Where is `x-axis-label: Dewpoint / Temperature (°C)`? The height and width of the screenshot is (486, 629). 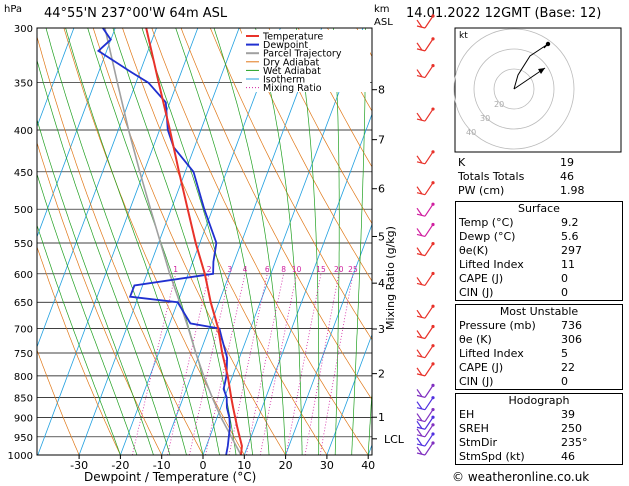
x-axis-label: Dewpoint / Temperature (°C) is located at coordinates (170, 477).